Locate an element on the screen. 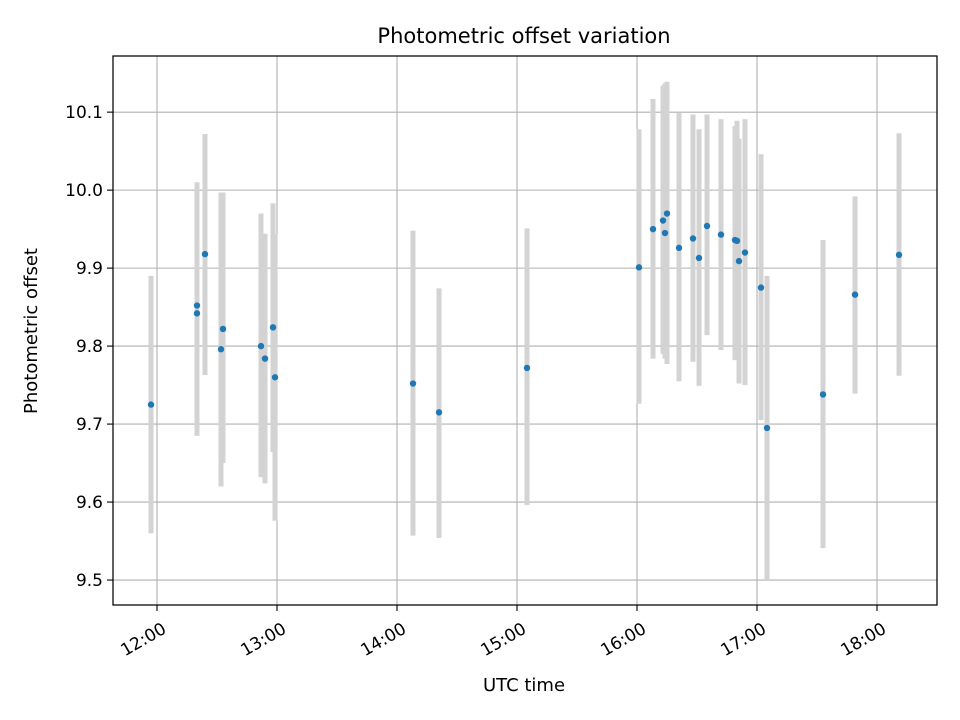  chart-title: Photometric offset variation is located at coordinates (523, 36).